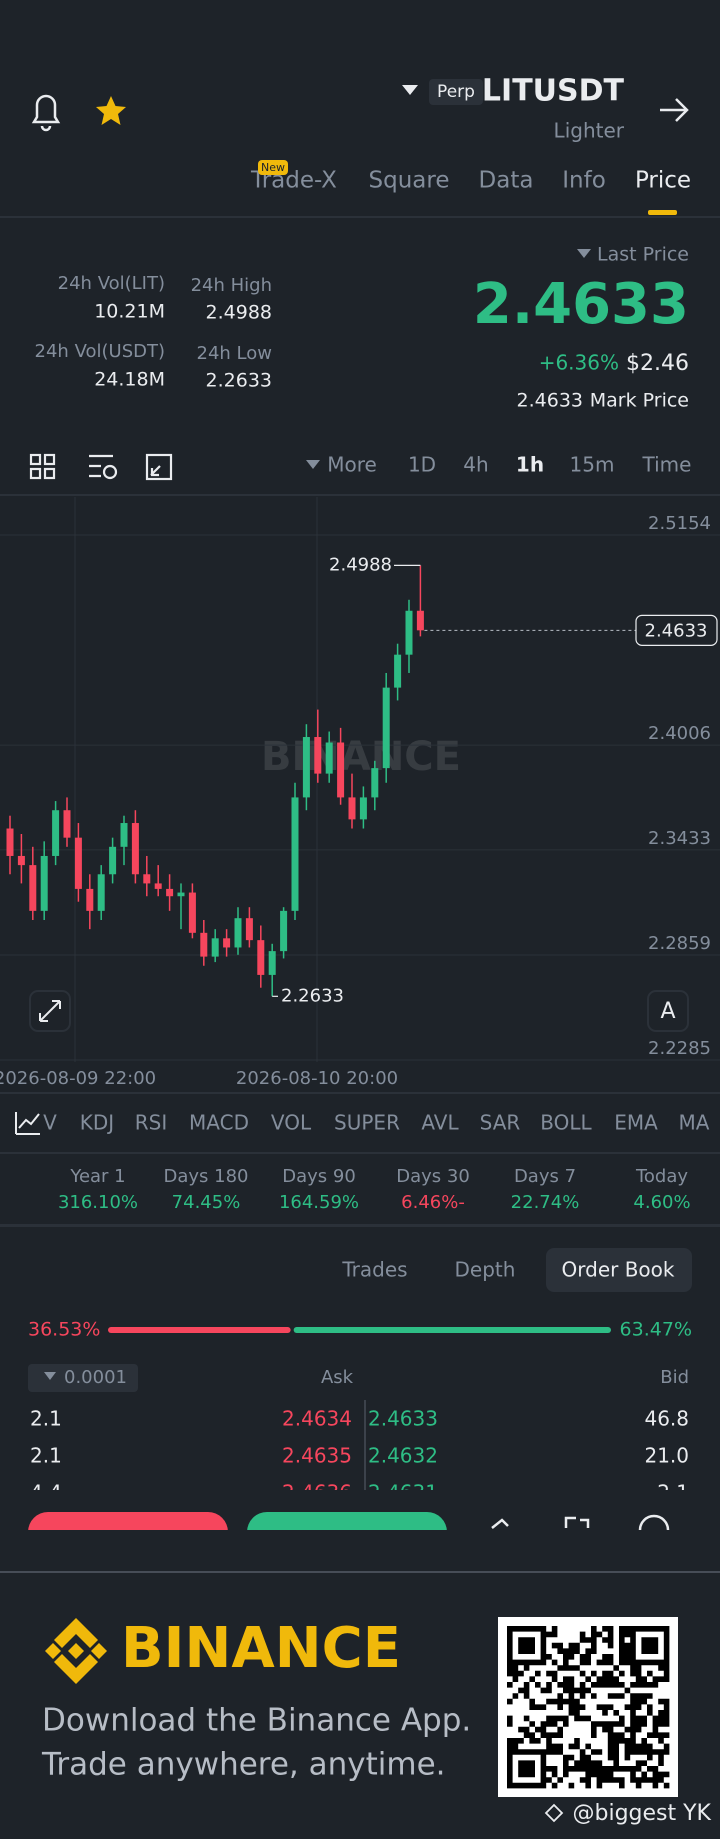  I want to click on book-tab: Depth, so click(485, 1270).